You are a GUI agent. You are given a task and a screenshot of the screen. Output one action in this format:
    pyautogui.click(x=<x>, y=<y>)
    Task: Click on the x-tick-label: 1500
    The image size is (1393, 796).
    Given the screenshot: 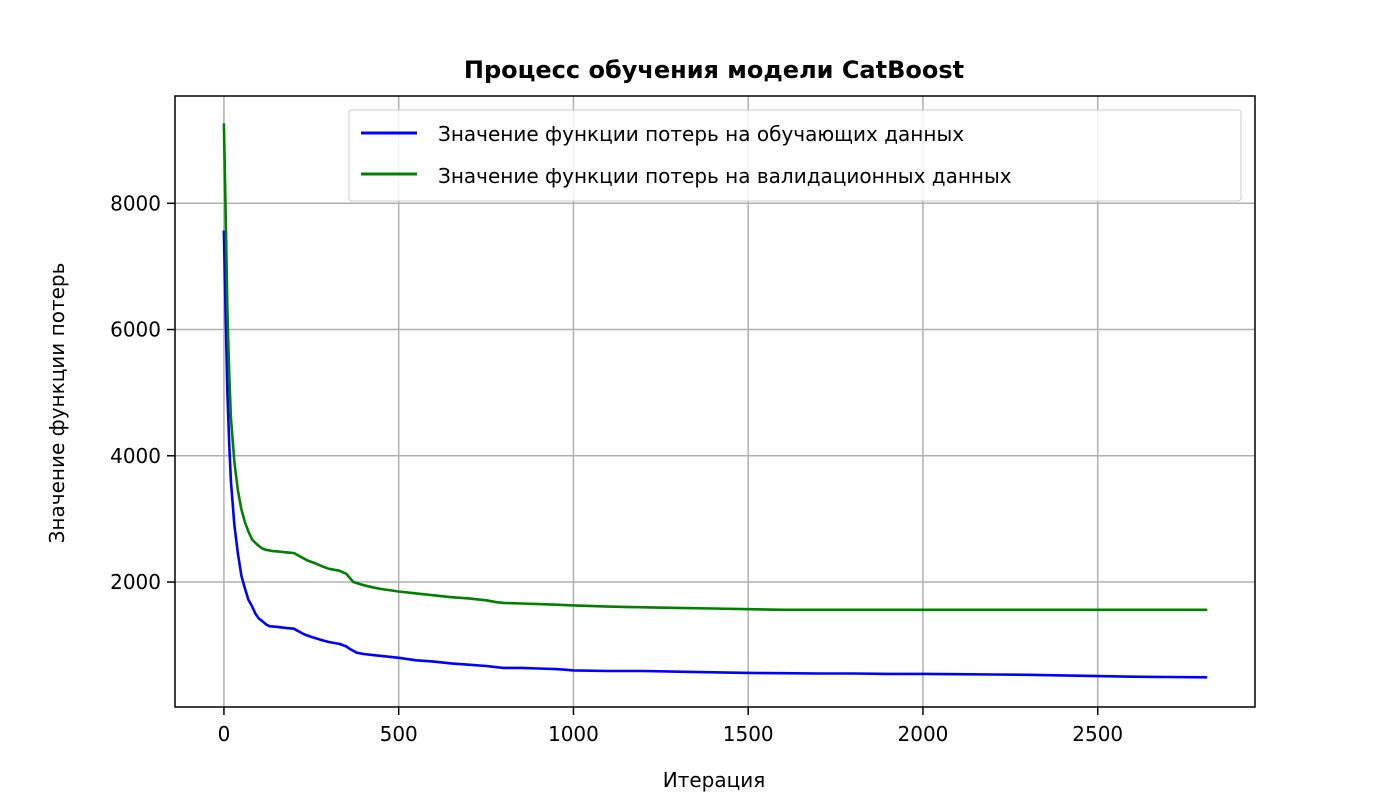 What is the action you would take?
    pyautogui.click(x=748, y=734)
    